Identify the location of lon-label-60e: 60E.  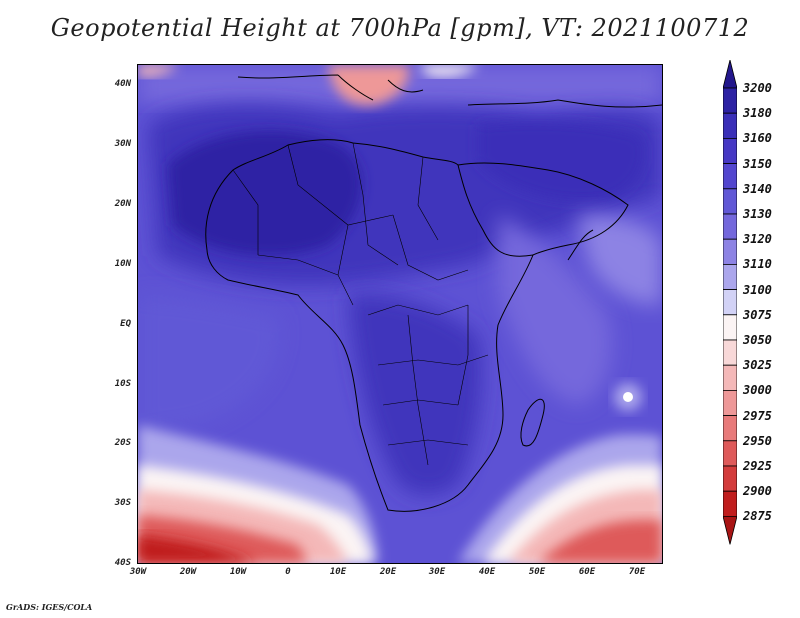
(587, 572).